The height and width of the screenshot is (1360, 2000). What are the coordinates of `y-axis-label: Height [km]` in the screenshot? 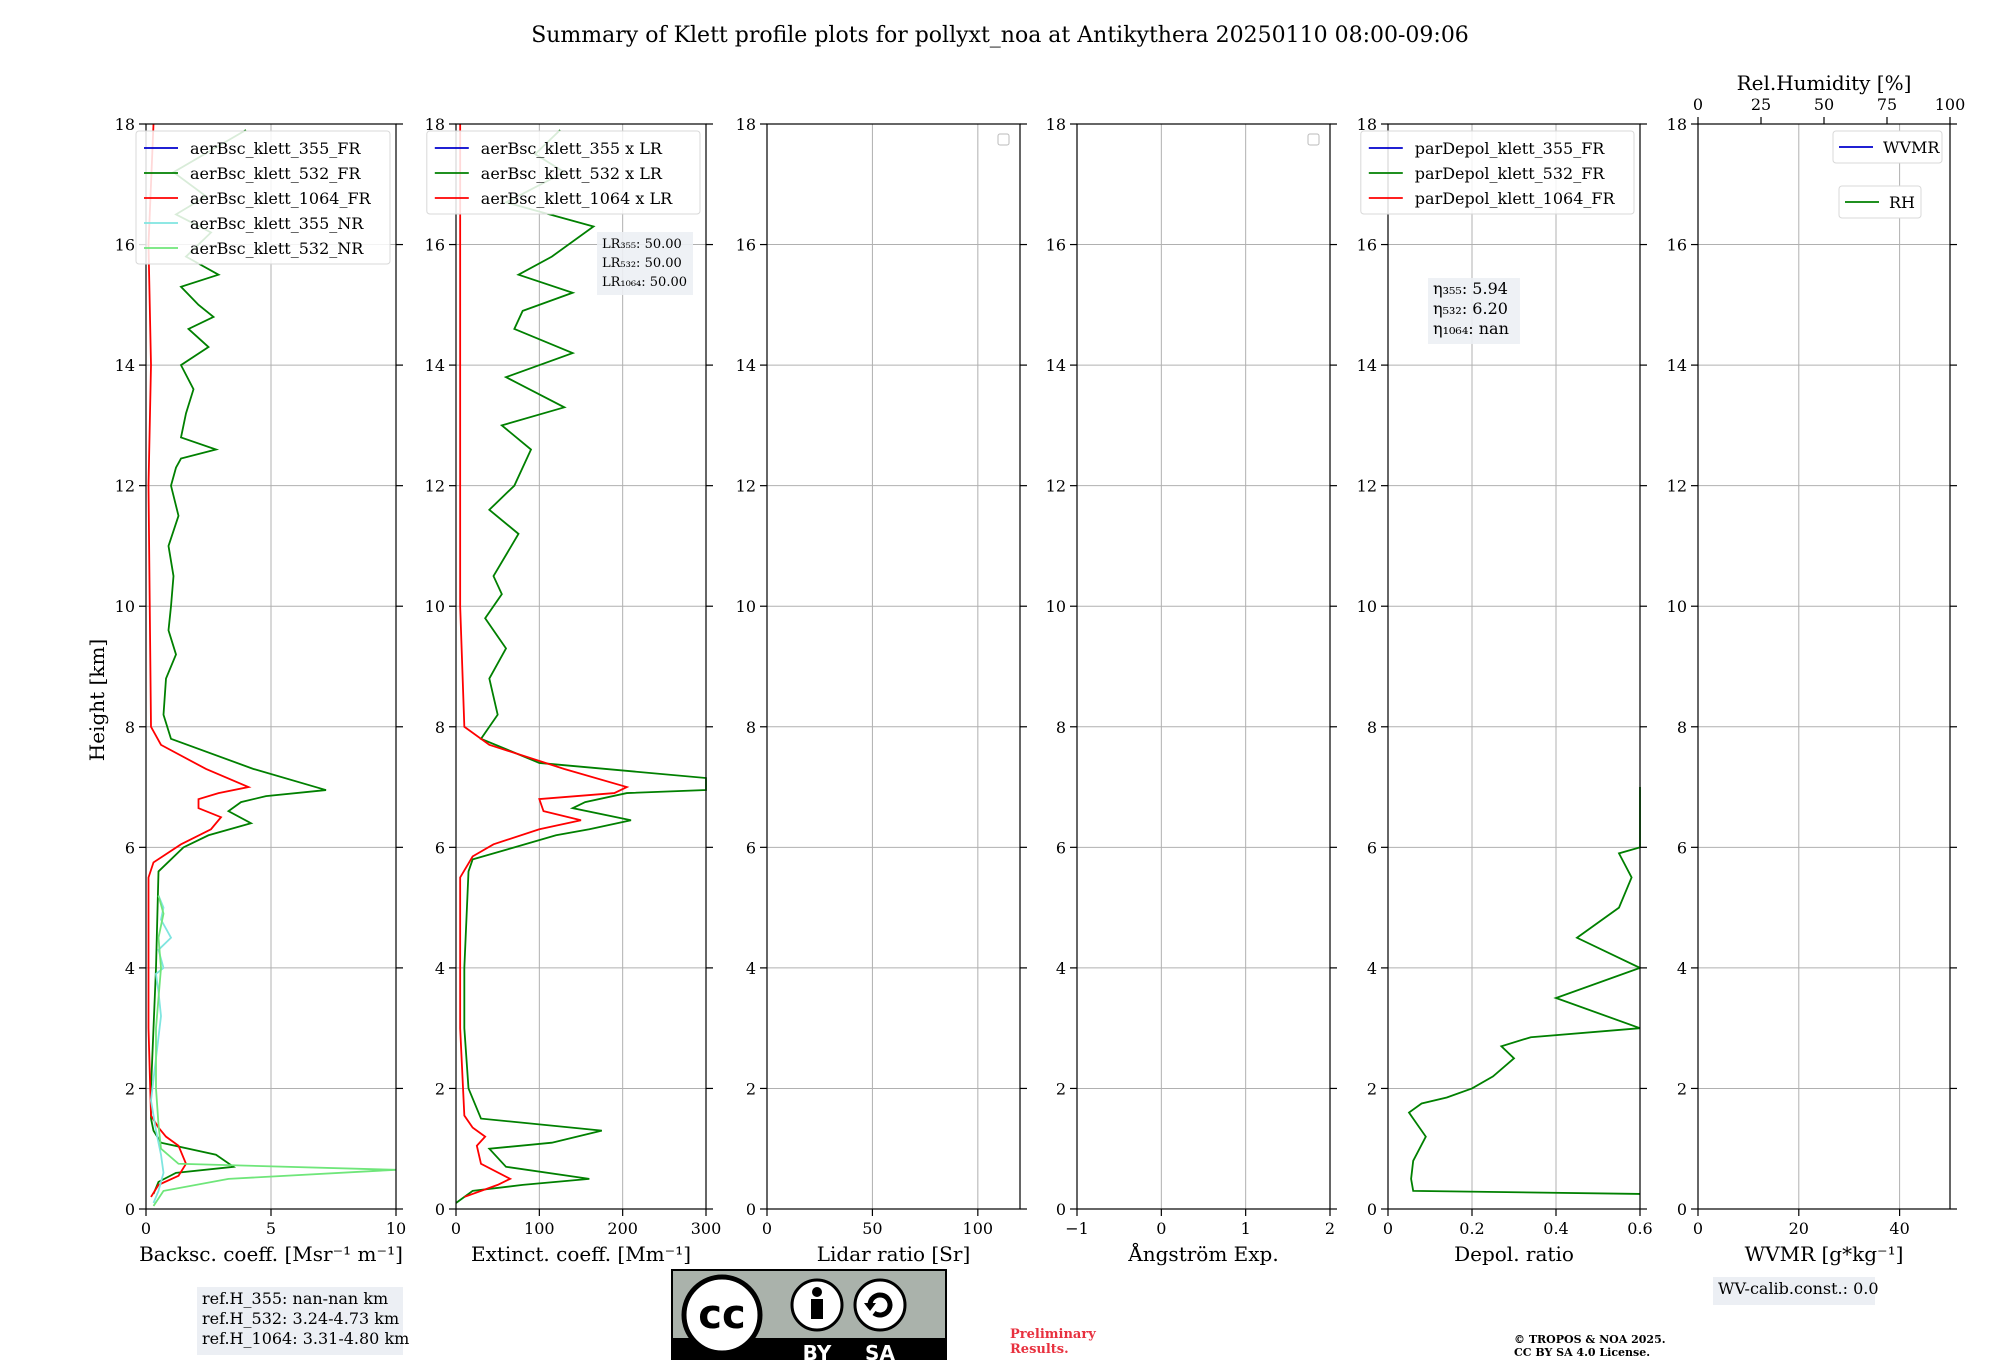 It's located at (97, 700).